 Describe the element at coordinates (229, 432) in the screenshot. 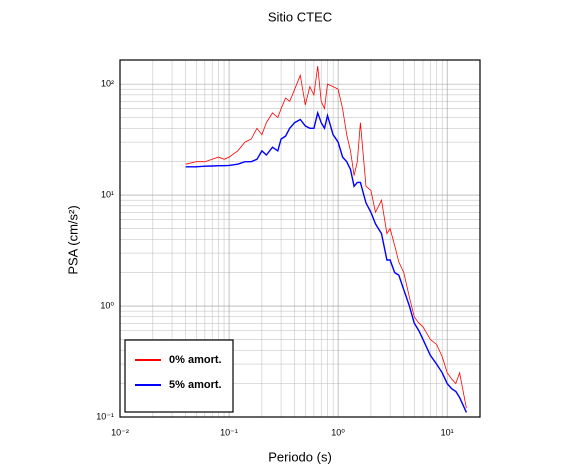

I see `x-tick-label: 10⁻¹` at that location.